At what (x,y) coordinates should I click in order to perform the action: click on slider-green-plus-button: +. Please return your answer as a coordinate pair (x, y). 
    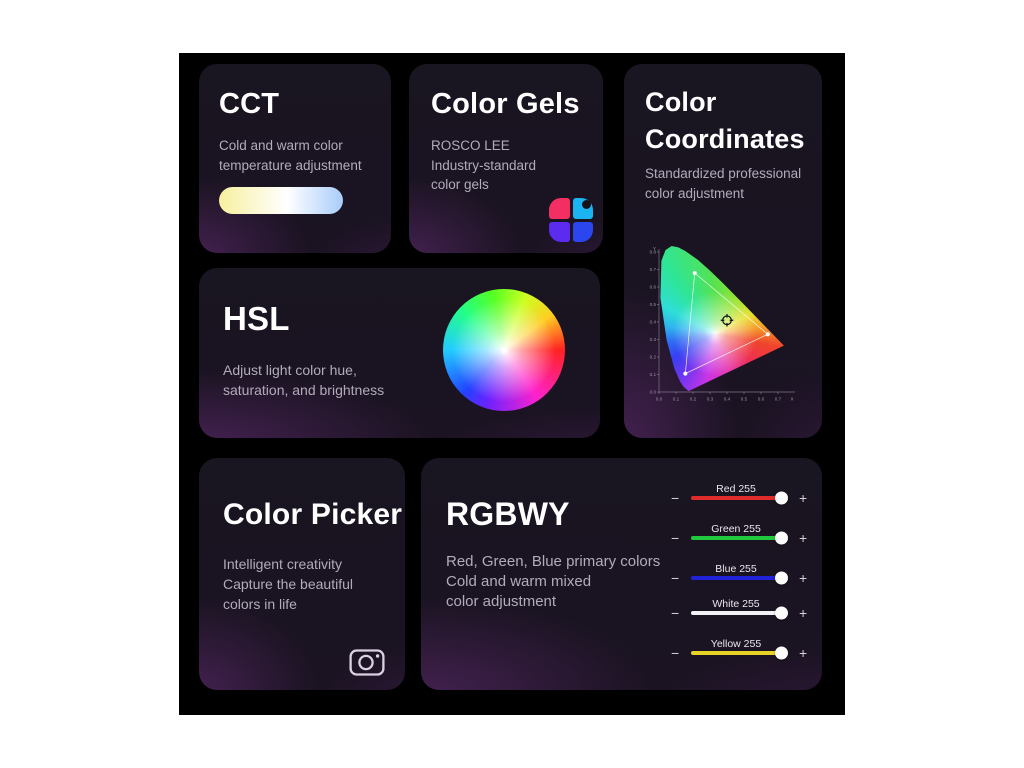
    Looking at the image, I should click on (803, 538).